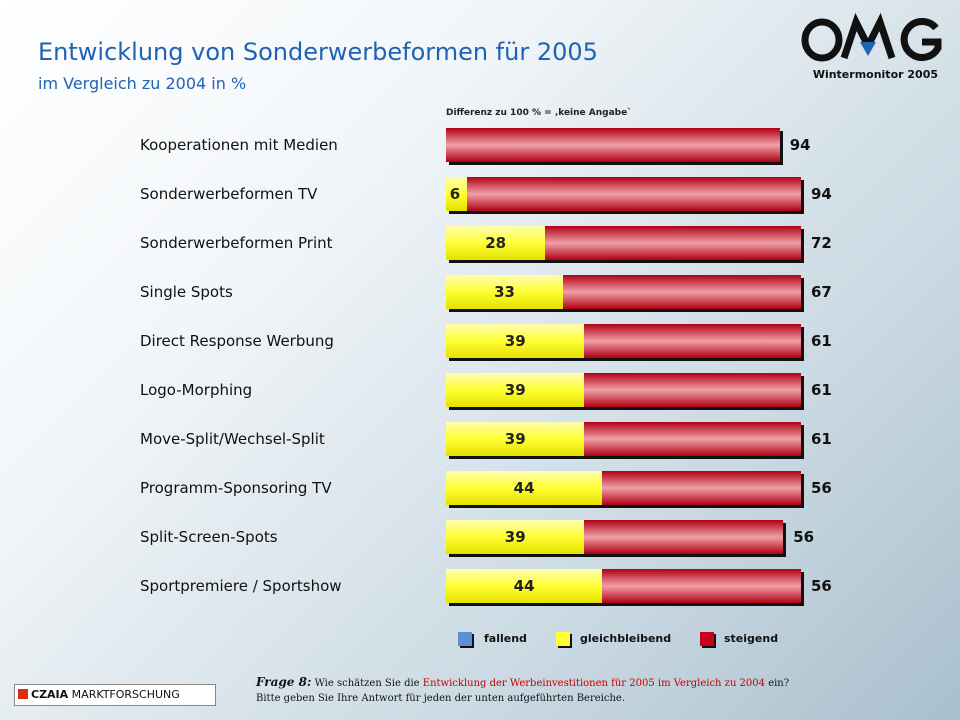  What do you see at coordinates (196, 390) in the screenshot?
I see `category-label: Logo-Morphing` at bounding box center [196, 390].